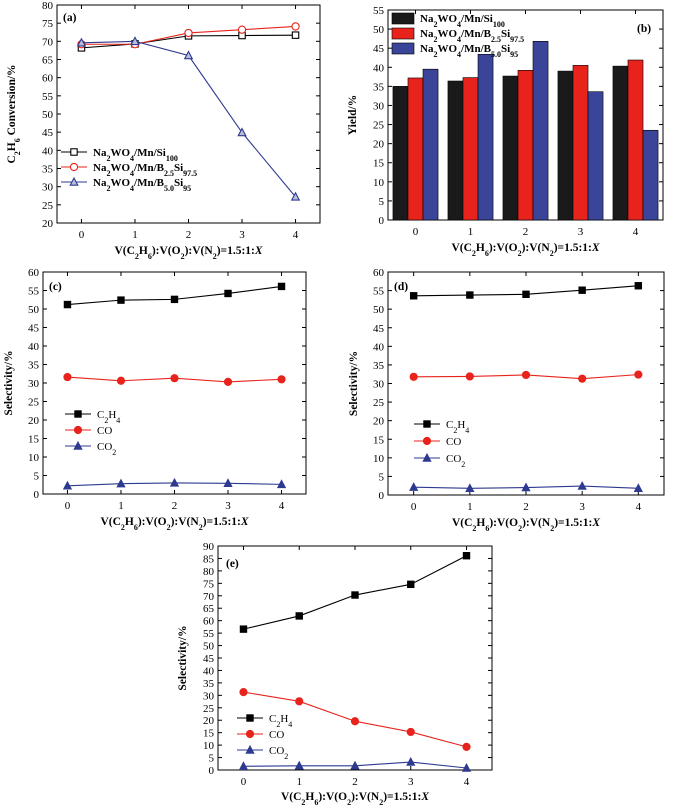 This screenshot has width=700, height=805. What do you see at coordinates (276, 735) in the screenshot?
I see `legend-label-e-1: CO` at bounding box center [276, 735].